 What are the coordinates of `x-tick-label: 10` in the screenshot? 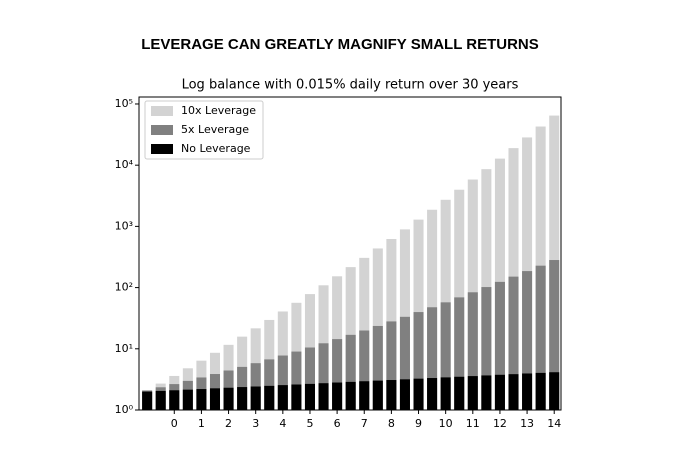 It's located at (446, 423).